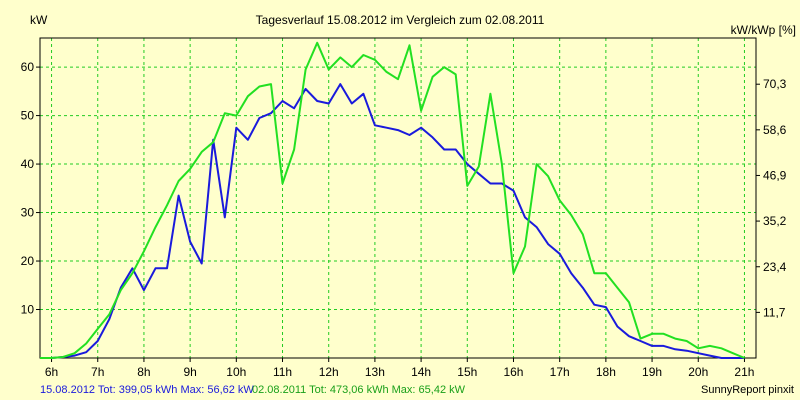 This screenshot has width=800, height=400. Describe the element at coordinates (39, 20) in the screenshot. I see `y-axis-left-label: kW` at that location.